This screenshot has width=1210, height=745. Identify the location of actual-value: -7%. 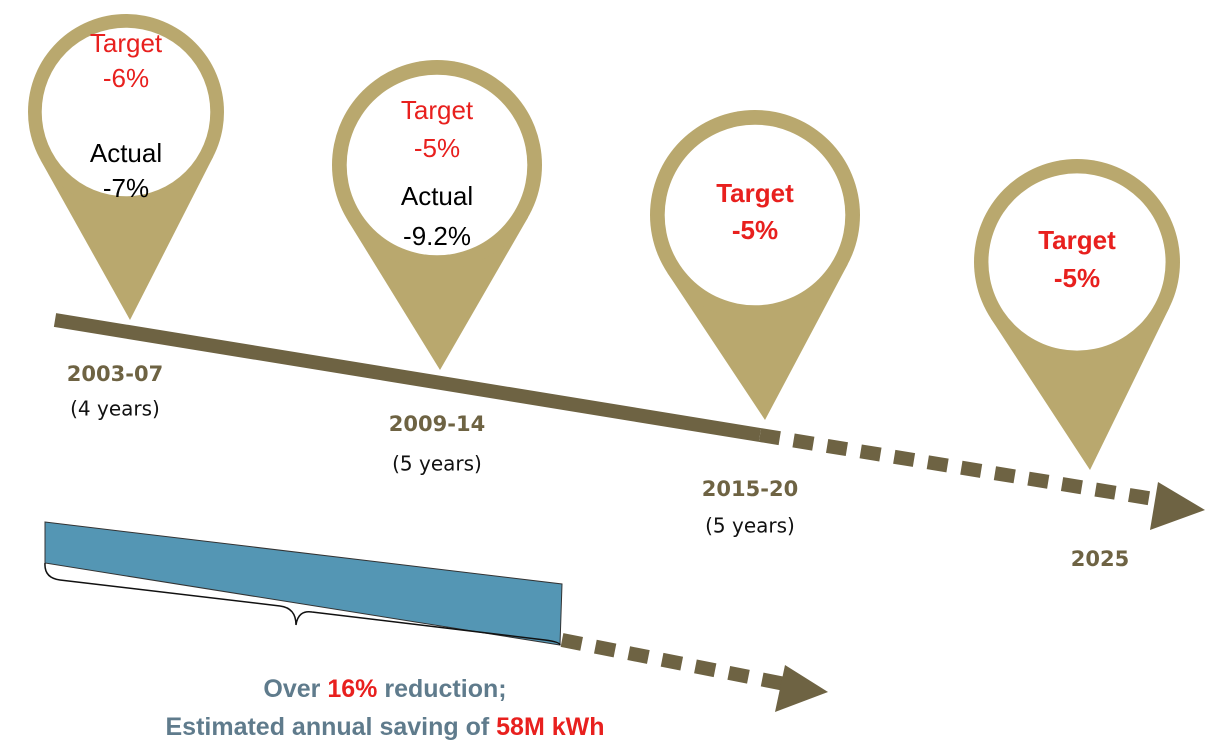
(126, 188).